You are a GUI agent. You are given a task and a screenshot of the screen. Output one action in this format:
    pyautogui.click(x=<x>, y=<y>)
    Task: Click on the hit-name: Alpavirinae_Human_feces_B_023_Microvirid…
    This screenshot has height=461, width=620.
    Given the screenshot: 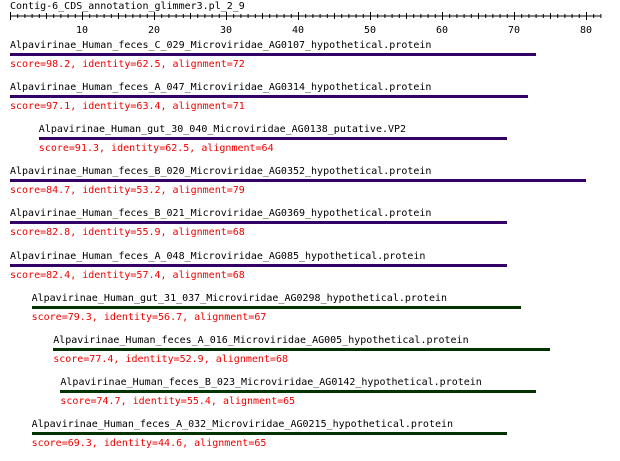 What is the action you would take?
    pyautogui.click(x=271, y=382)
    